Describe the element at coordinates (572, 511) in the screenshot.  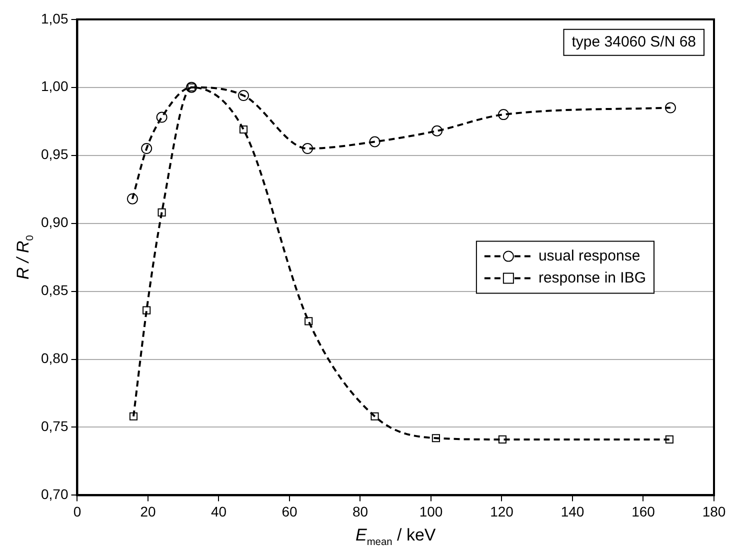
I see `x-tick-label: 140` at that location.